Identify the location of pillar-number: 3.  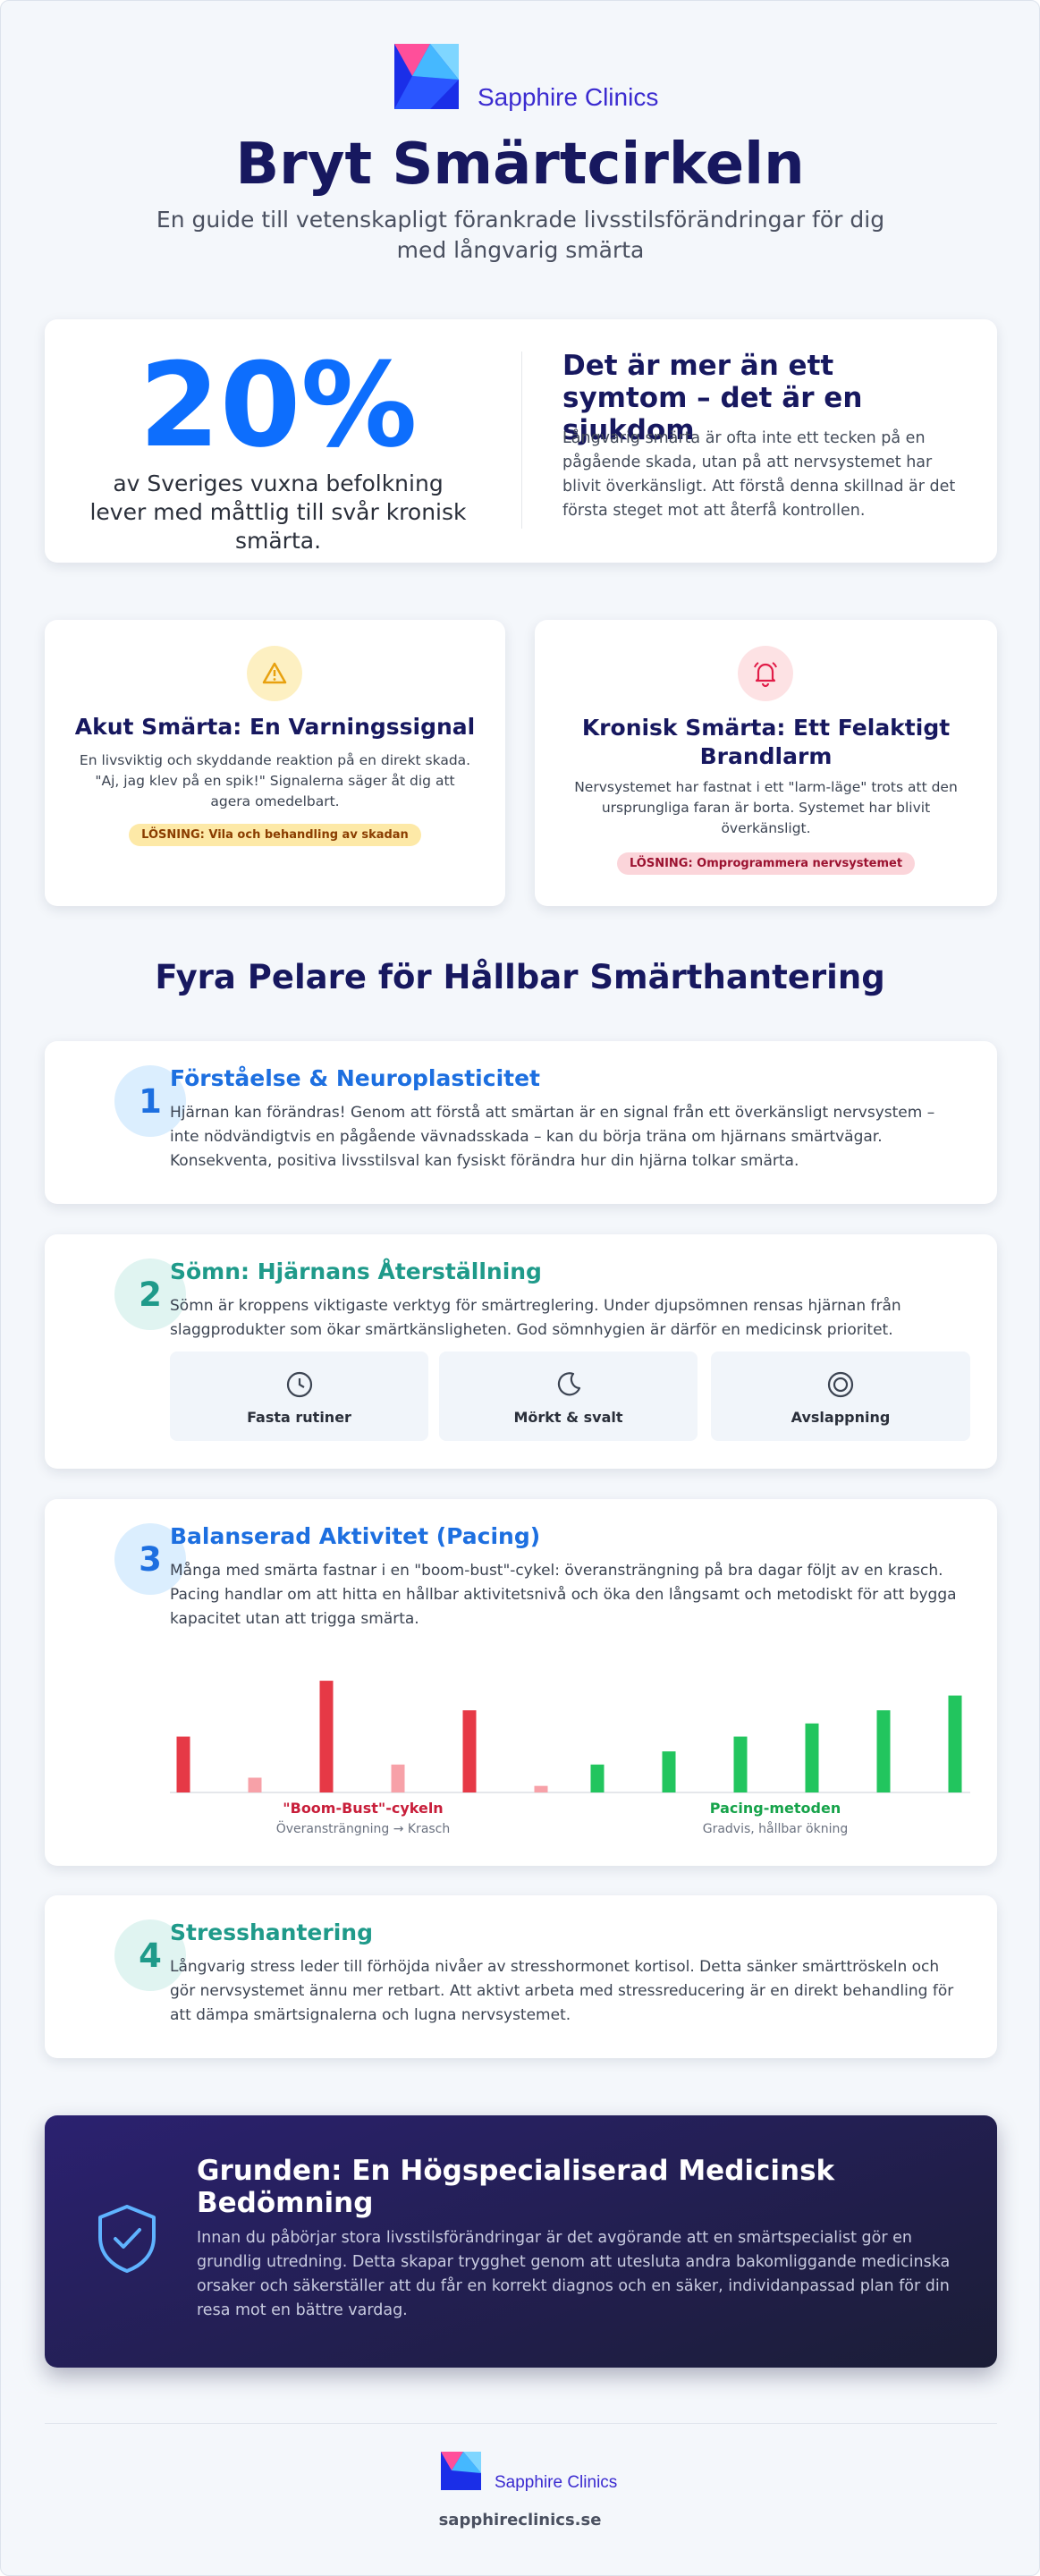
(150, 1559).